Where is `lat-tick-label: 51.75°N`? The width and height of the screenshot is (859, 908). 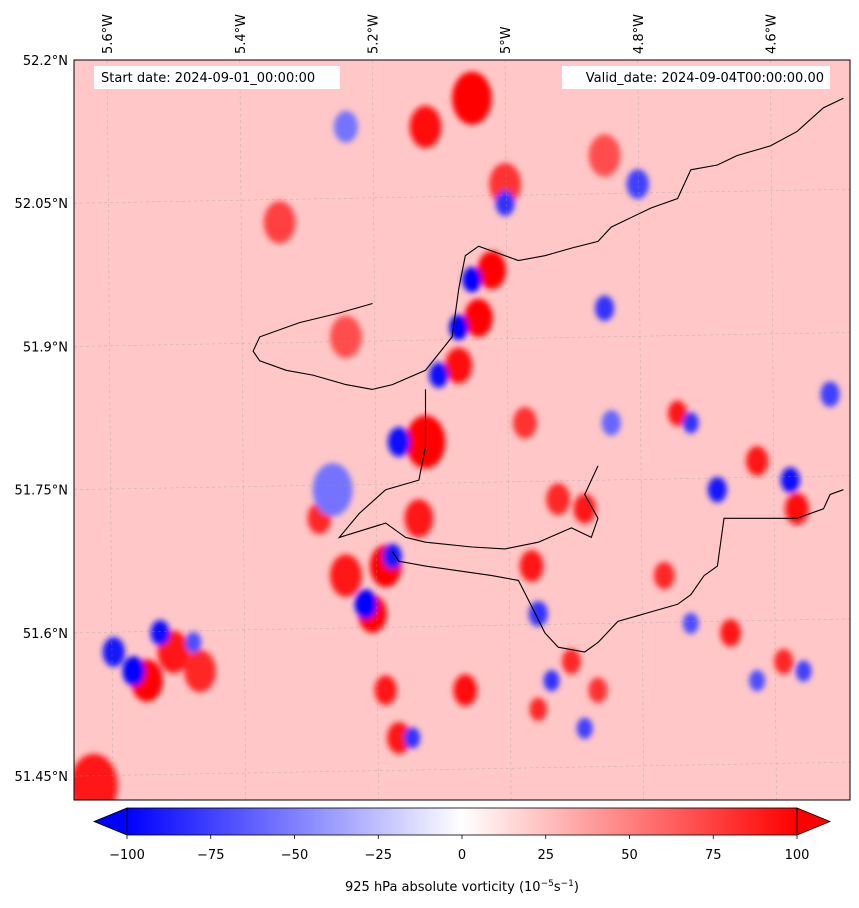
lat-tick-label: 51.75°N is located at coordinates (41, 491).